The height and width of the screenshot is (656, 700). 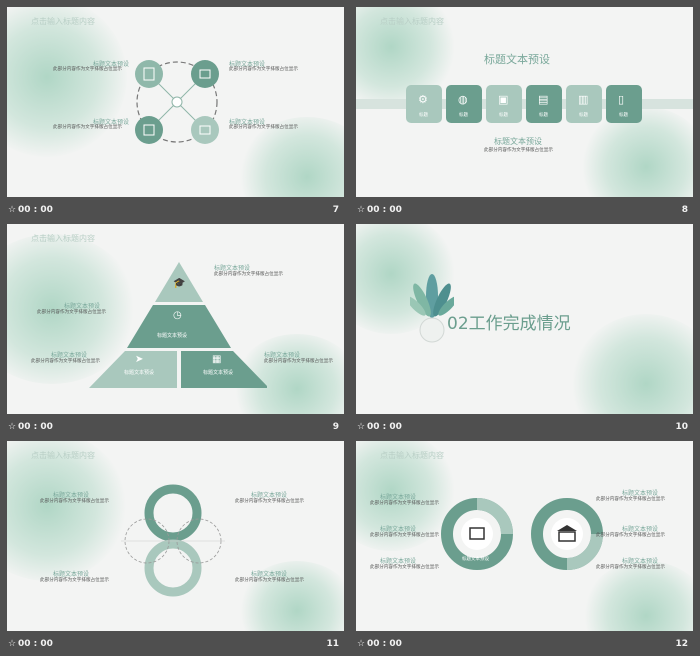 What do you see at coordinates (335, 210) in the screenshot?
I see `slide-number: 7` at bounding box center [335, 210].